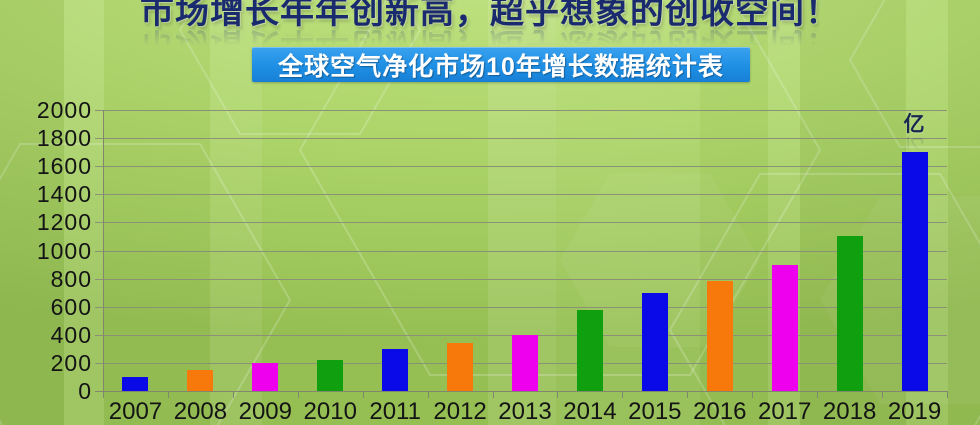  What do you see at coordinates (135, 411) in the screenshot?
I see `x-tick-label-2007: 2007` at bounding box center [135, 411].